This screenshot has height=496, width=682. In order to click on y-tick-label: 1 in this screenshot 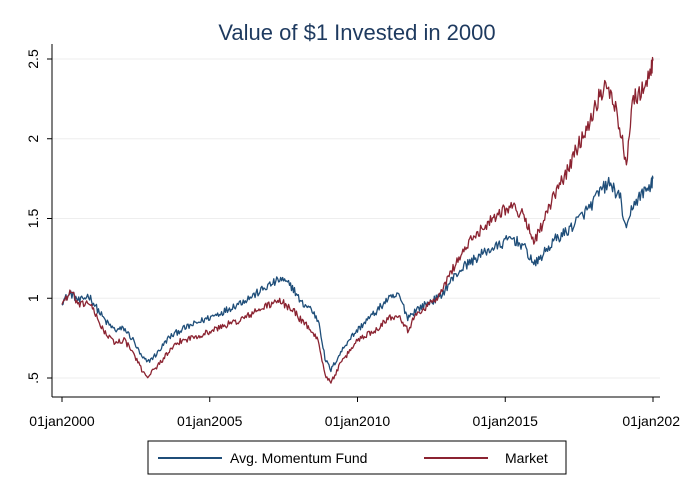, I will do `click(33, 298)`.